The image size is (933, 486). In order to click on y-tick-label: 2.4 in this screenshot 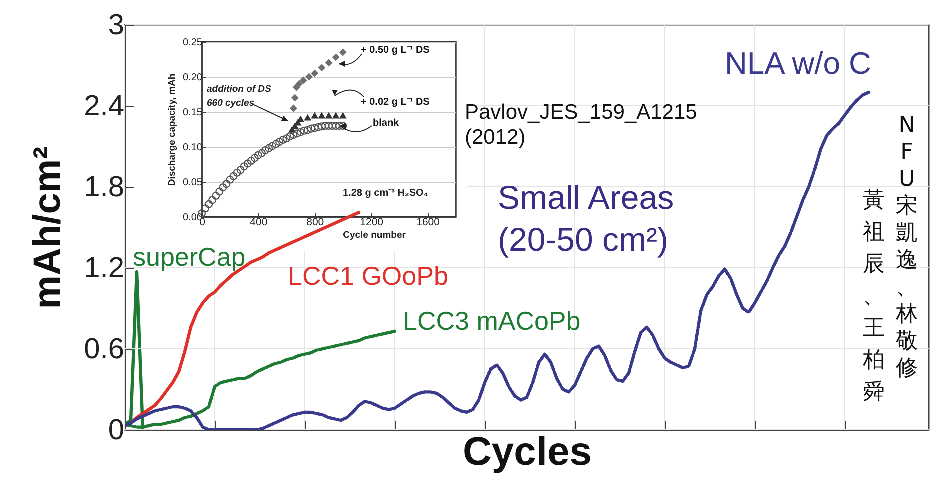, I will do `click(104, 106)`.